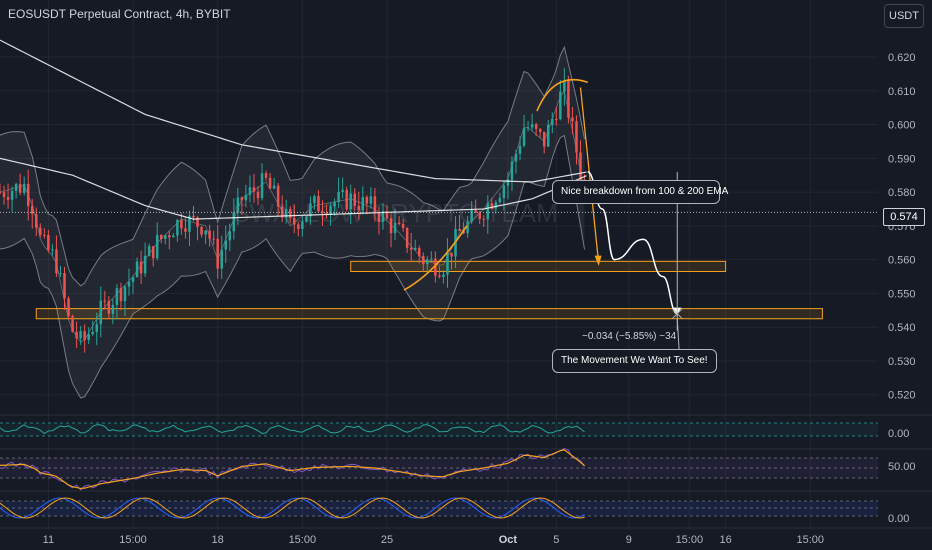 This screenshot has width=932, height=550. What do you see at coordinates (902, 193) in the screenshot?
I see `price-tick-label: 0.580` at bounding box center [902, 193].